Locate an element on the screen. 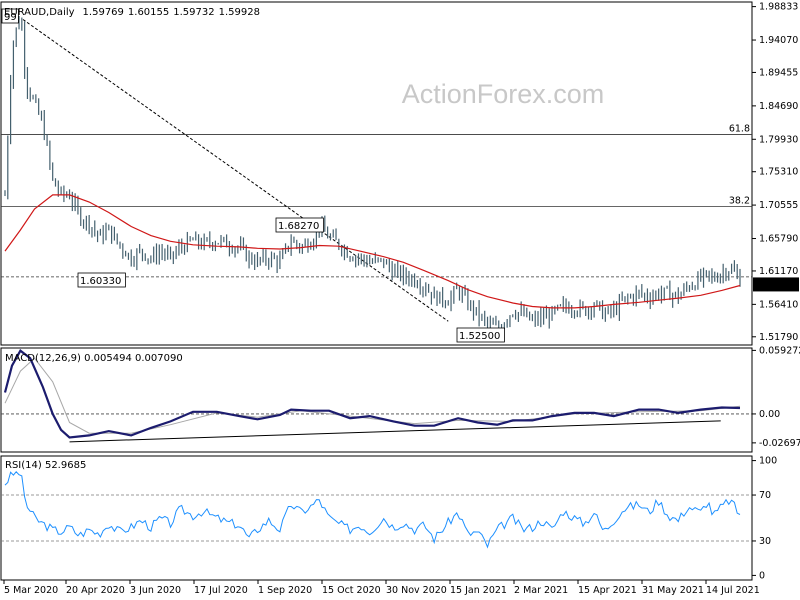 The height and width of the screenshot is (600, 800). price-tick-label: 1.94070 is located at coordinates (778, 40).